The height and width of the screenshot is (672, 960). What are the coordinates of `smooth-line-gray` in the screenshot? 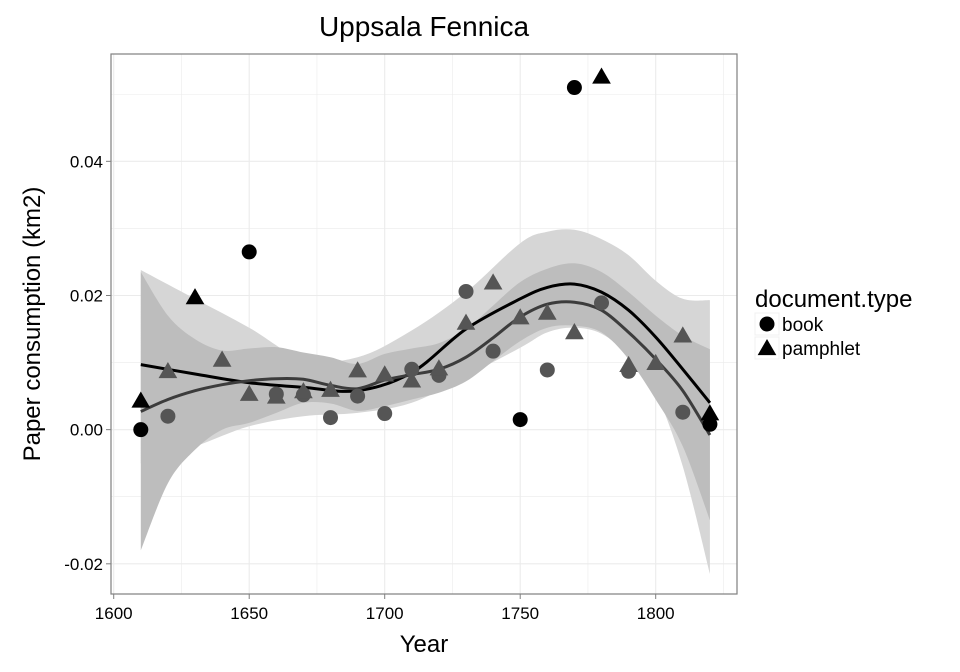 It's located at (426, 368).